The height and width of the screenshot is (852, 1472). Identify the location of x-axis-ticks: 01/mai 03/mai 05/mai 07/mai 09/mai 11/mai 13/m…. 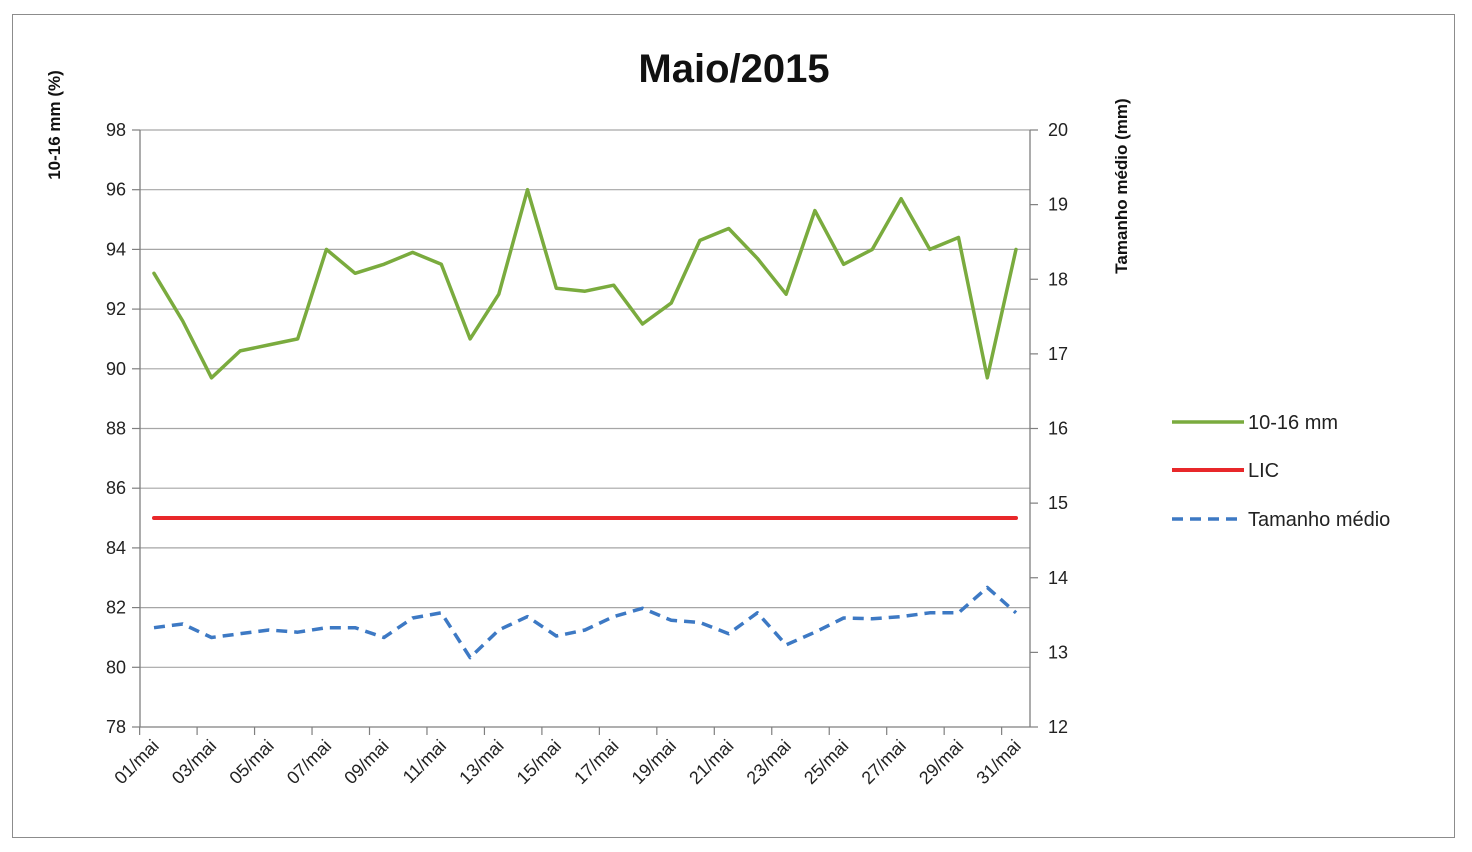
(567, 762).